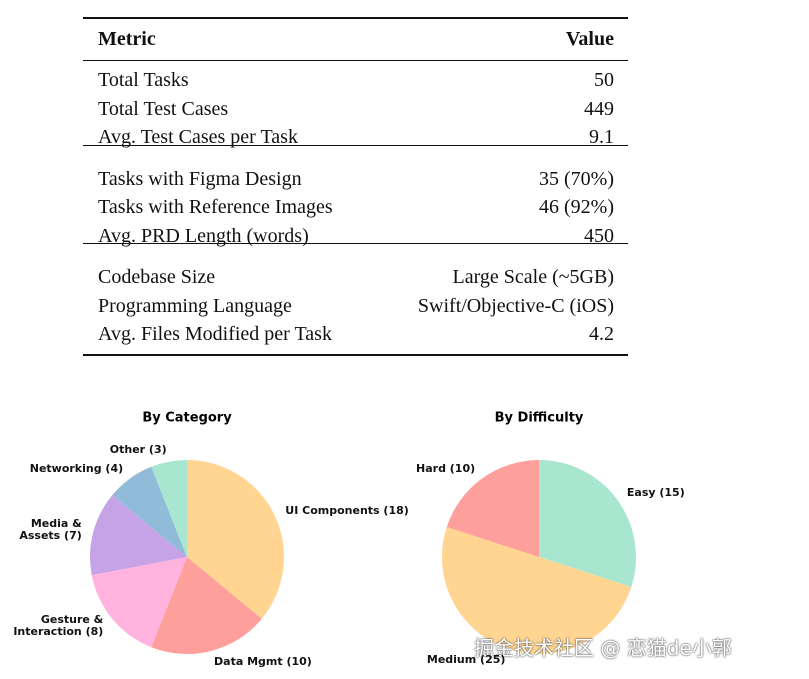 The height and width of the screenshot is (679, 809). I want to click on slice-label: Gesture & Interaction (8), so click(58, 626).